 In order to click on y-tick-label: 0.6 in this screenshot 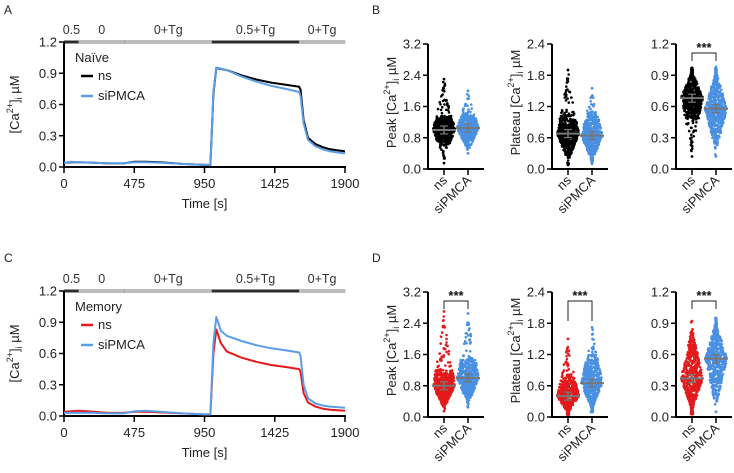, I will do `click(660, 106)`.